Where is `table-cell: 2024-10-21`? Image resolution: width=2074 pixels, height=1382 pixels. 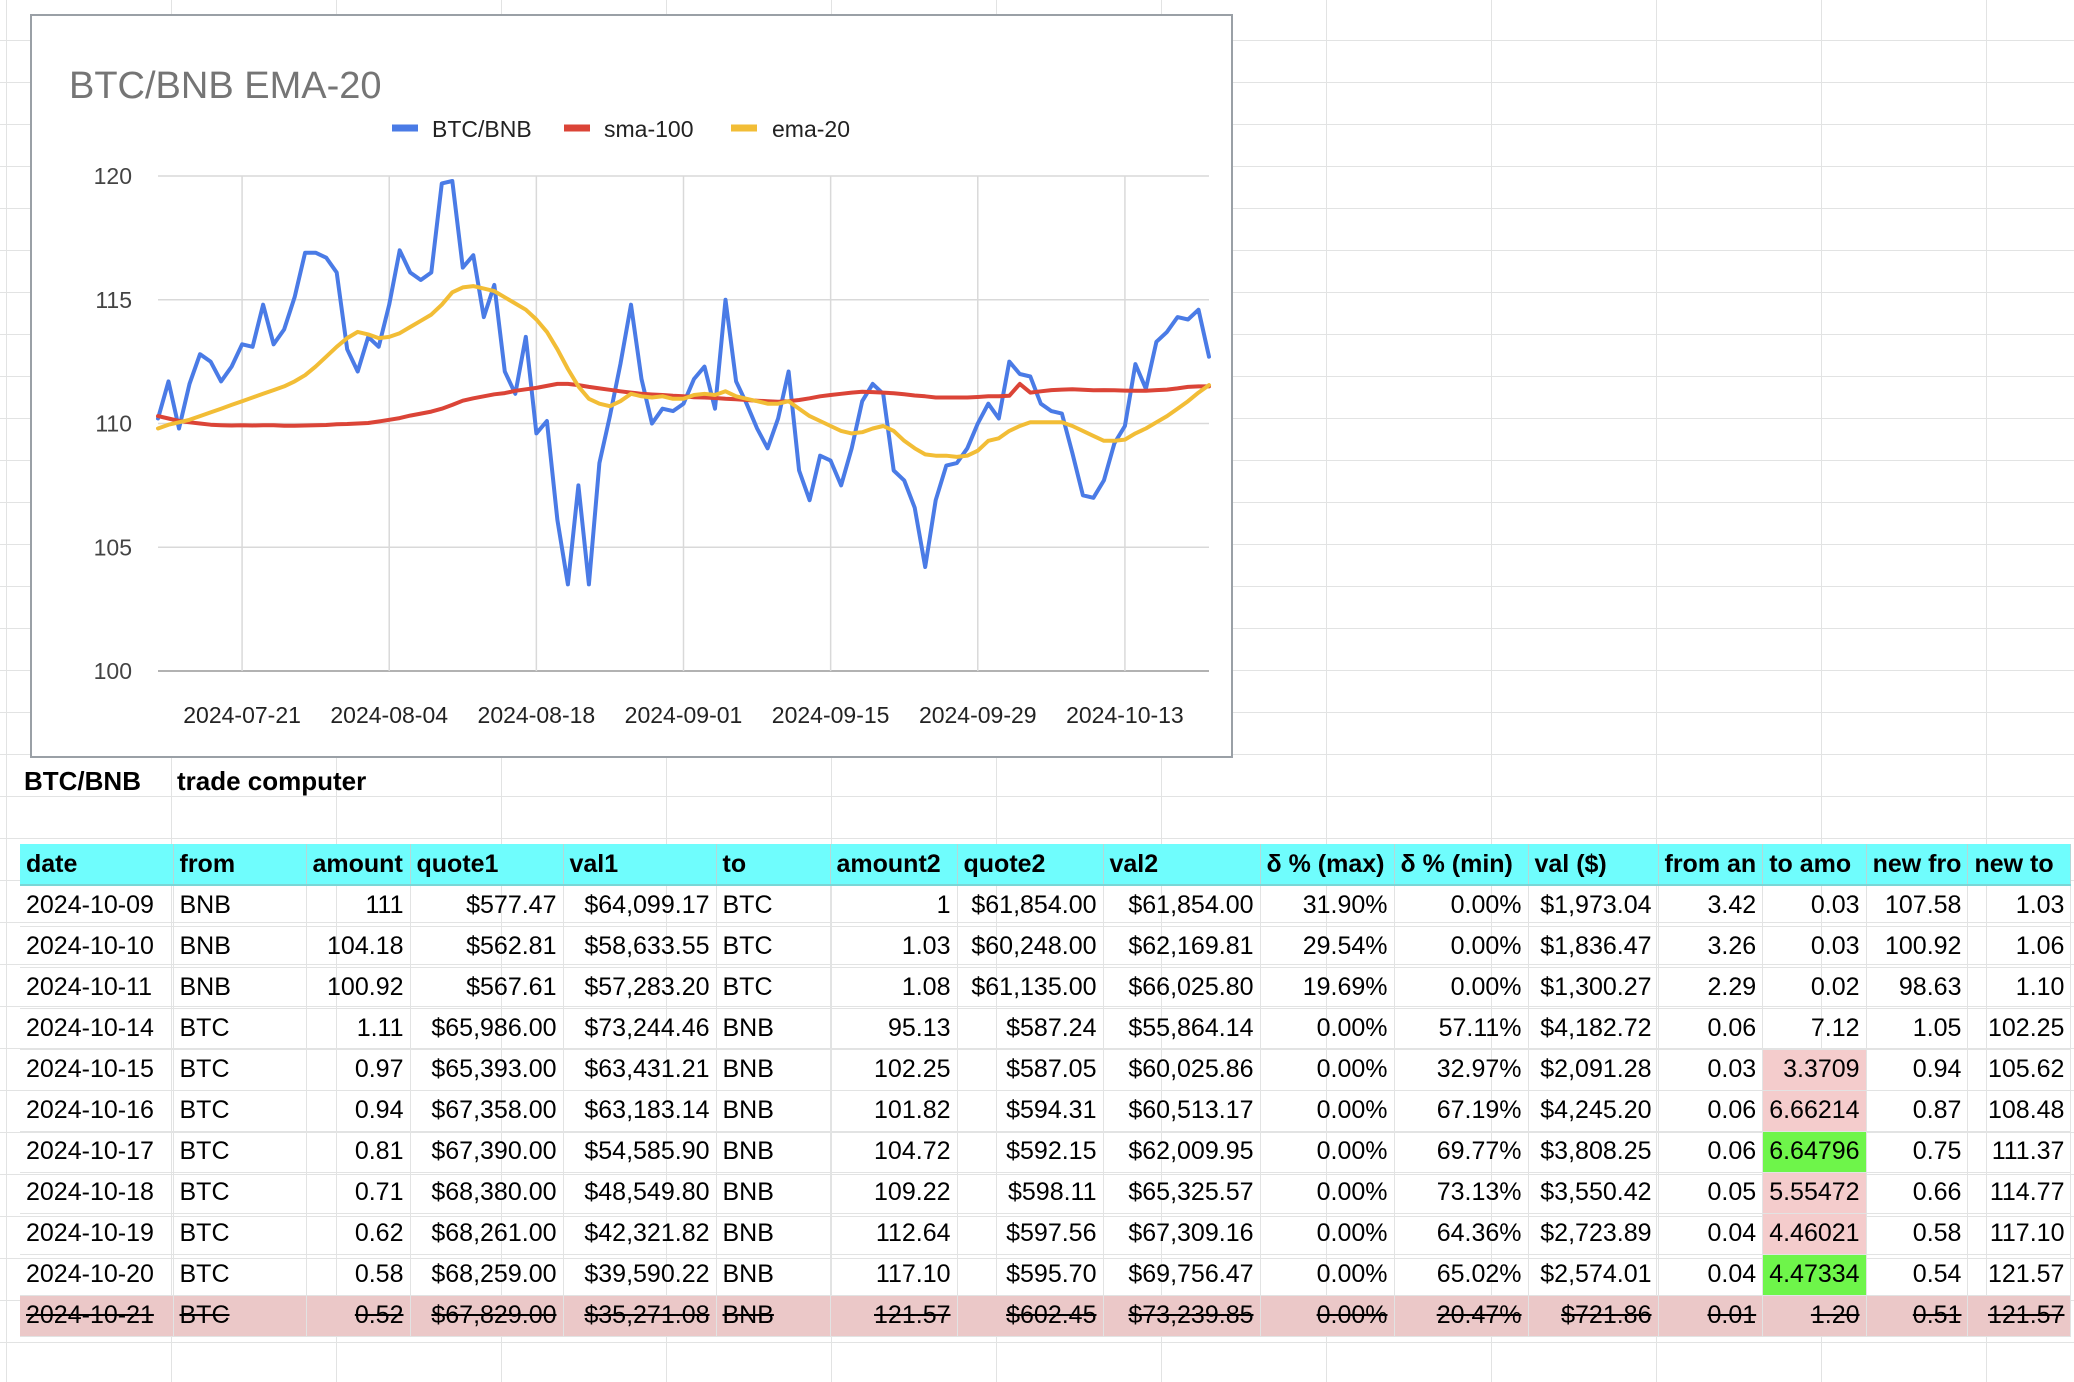
table-cell: 2024-10-21 is located at coordinates (97, 1316).